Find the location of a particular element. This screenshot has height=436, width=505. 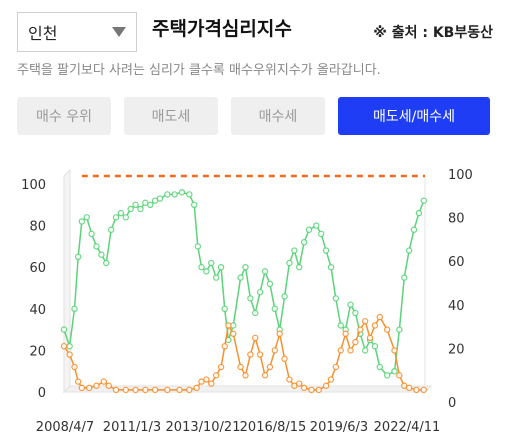

y-tick-left: 60 is located at coordinates (37, 268).